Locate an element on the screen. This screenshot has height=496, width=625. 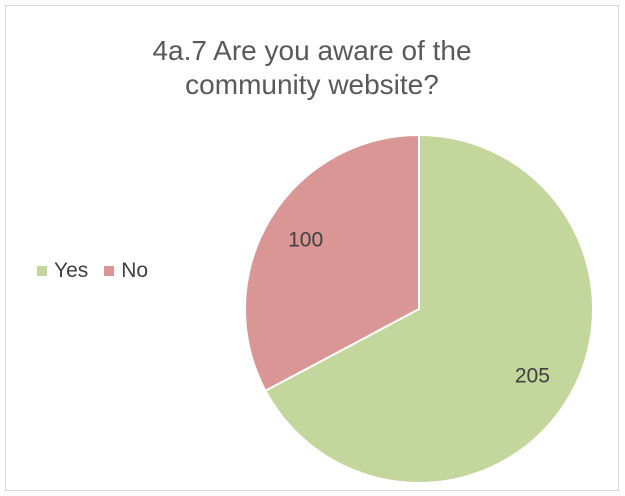
legend-item-yes: Yes is located at coordinates (62, 271).